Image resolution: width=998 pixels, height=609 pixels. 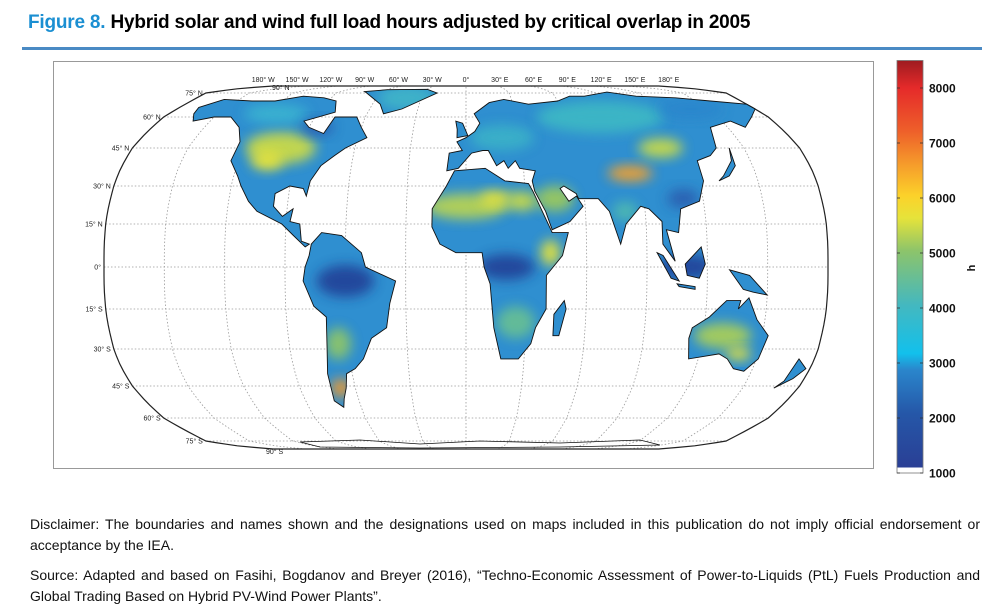 I want to click on colorbar-gradient, so click(x=910, y=264).